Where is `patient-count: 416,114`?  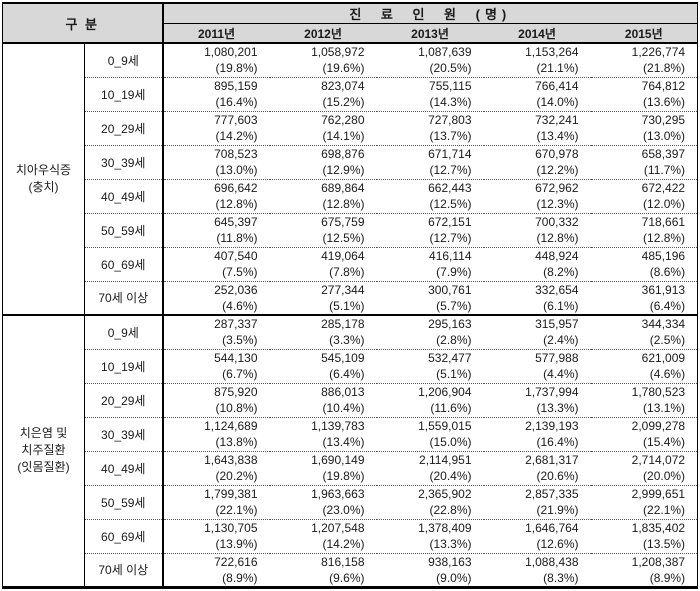
patient-count: 416,114 is located at coordinates (450, 256).